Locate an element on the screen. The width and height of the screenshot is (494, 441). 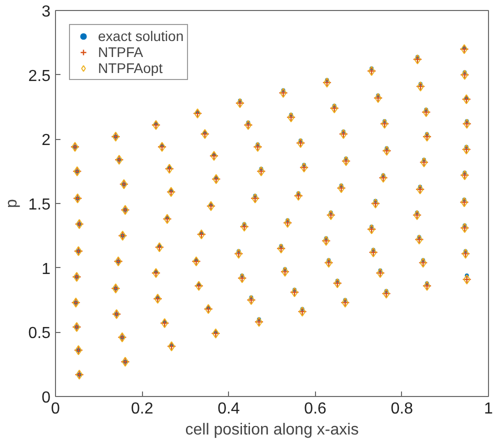
x-tick-label: 1 is located at coordinates (489, 409).